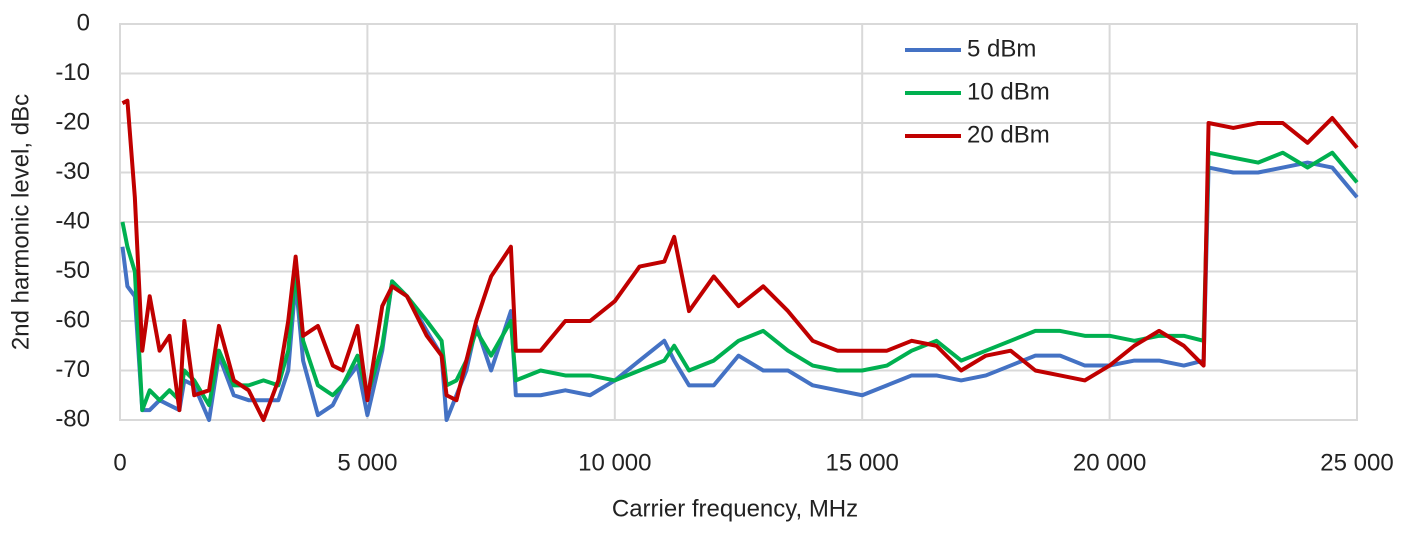 This screenshot has width=1422, height=535. Describe the element at coordinates (735, 508) in the screenshot. I see `x-axis-label: Carrier frequency, MHz` at that location.